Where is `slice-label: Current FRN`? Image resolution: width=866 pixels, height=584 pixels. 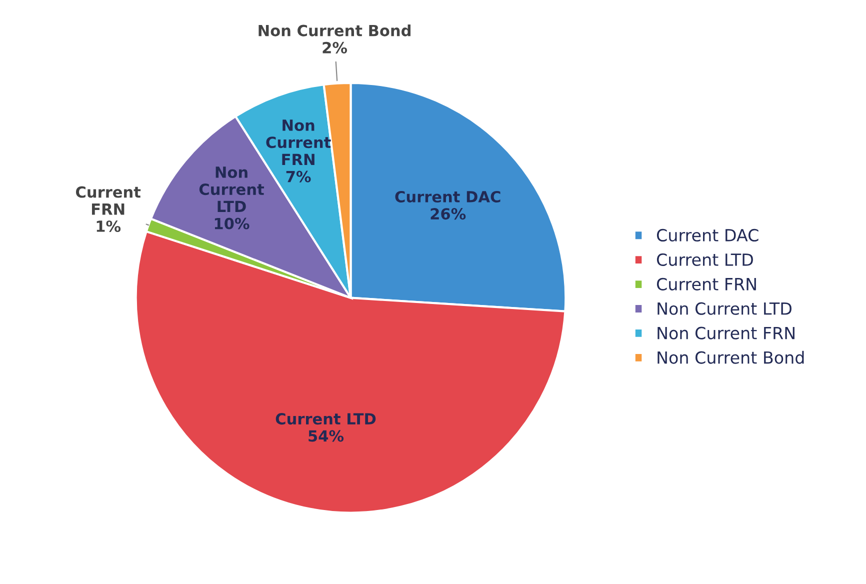 slice-label: Current FRN is located at coordinates (108, 200).